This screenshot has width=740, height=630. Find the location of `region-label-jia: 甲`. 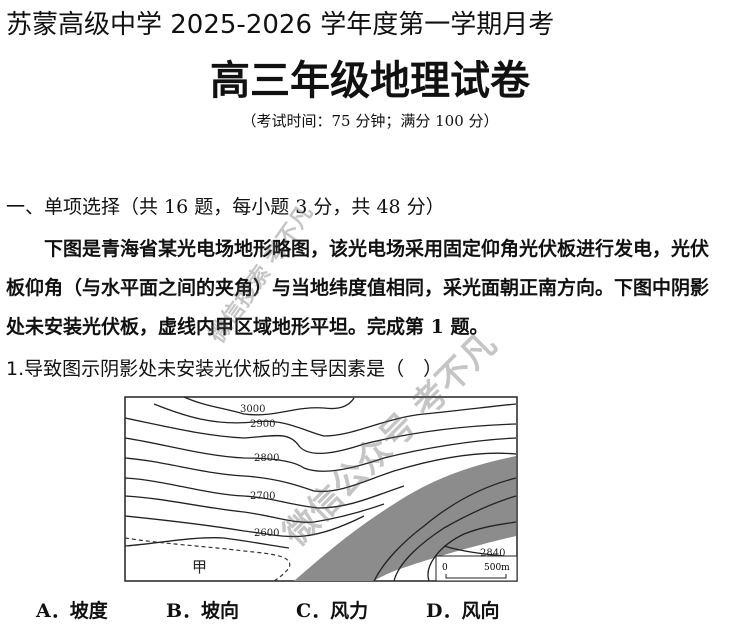

region-label-jia: 甲 is located at coordinates (199, 567).